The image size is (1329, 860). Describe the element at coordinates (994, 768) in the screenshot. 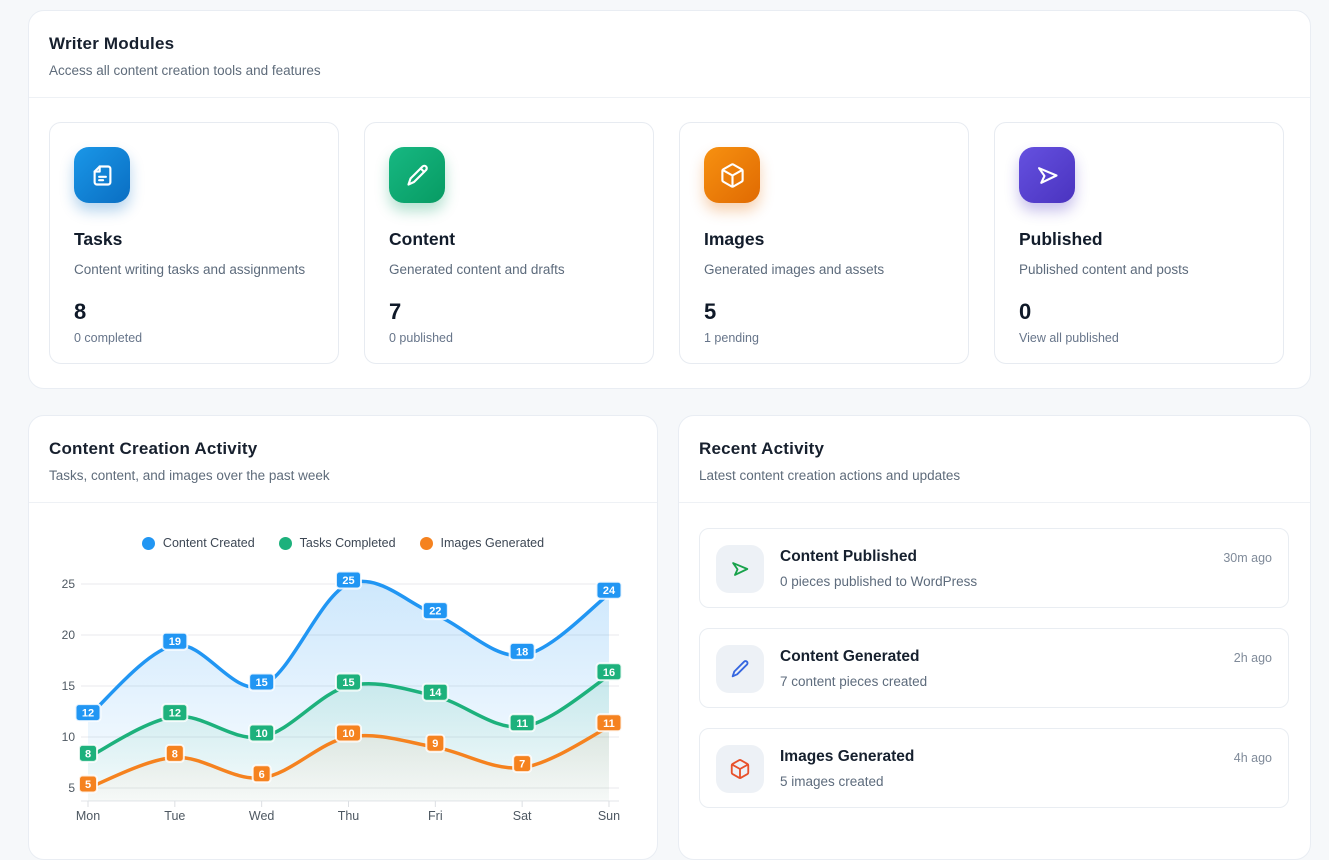

I see `activity-item-images-generated: Images Generated 5 images created 4h ago` at that location.